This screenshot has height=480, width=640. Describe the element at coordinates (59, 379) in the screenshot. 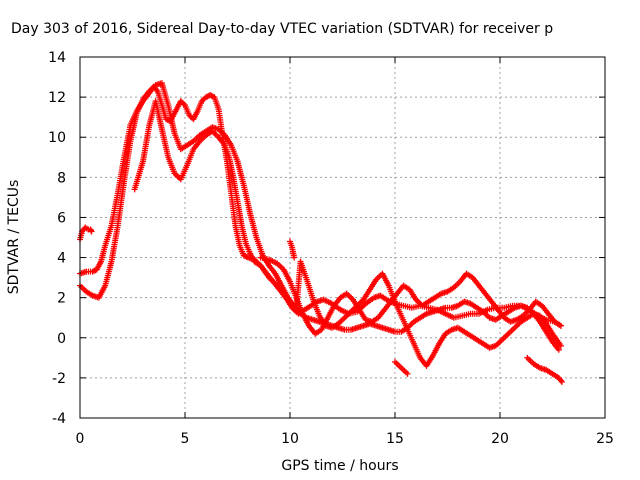

I see `y-tick-label: -2` at that location.